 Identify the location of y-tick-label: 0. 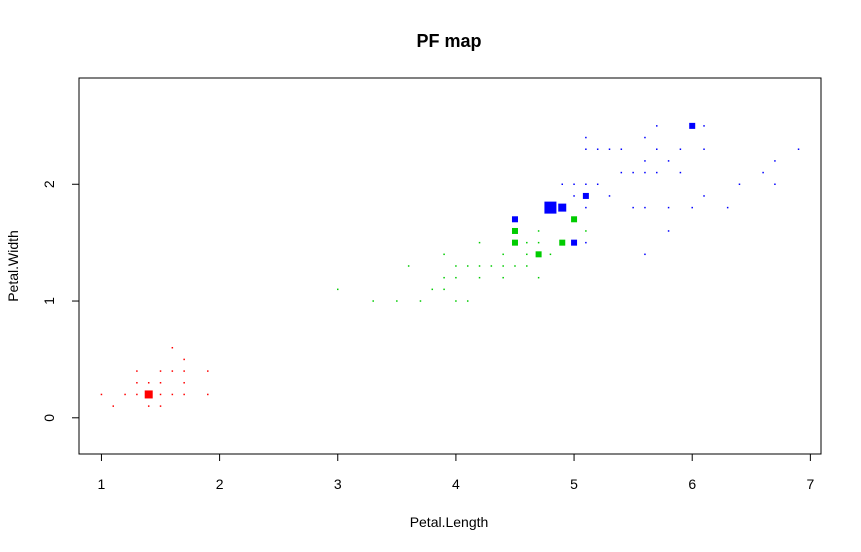
(49, 418).